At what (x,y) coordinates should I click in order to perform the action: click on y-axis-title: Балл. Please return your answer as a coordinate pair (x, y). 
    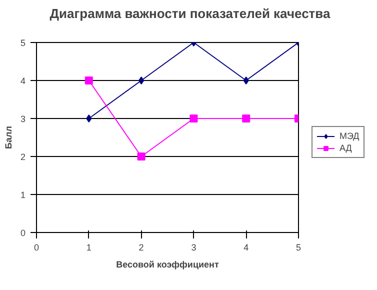
    Looking at the image, I should click on (8, 137).